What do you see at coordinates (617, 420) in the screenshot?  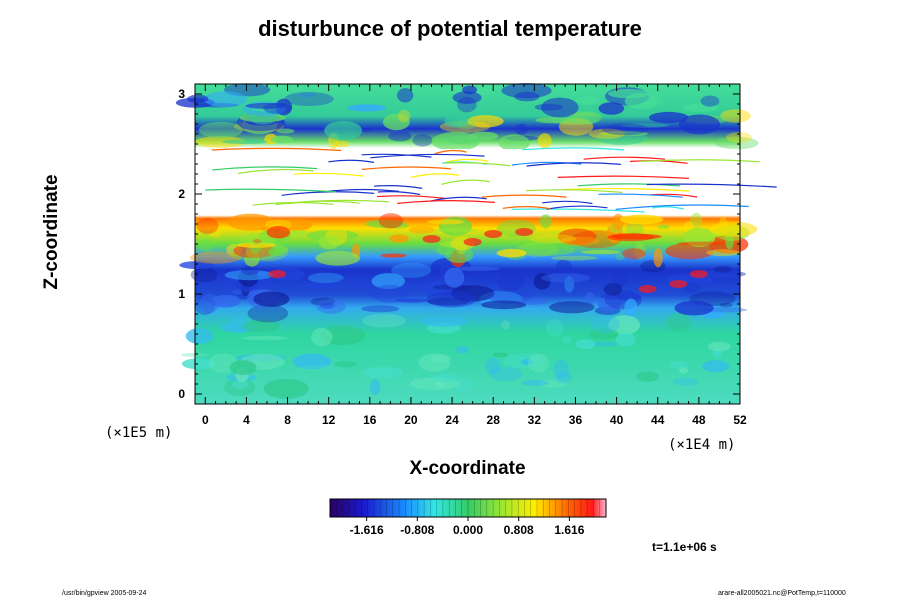 I see `x-tick-label: 40` at bounding box center [617, 420].